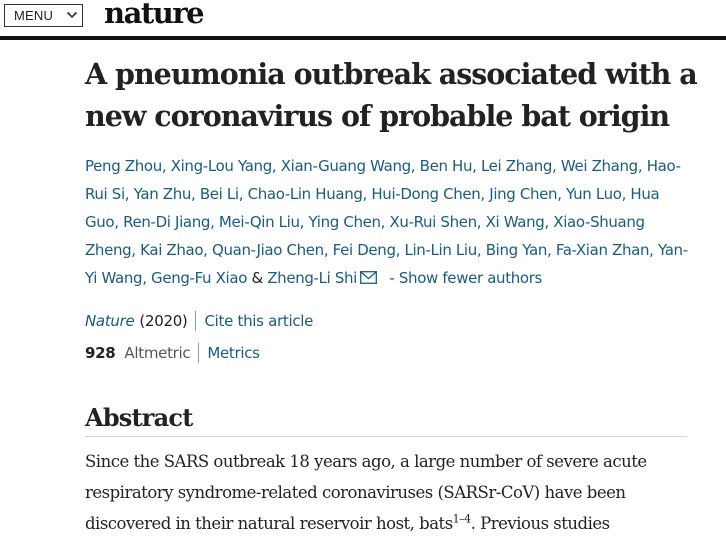 The image size is (726, 539). What do you see at coordinates (540, 523) in the screenshot?
I see `abstract-text-part2: . Previous studies` at bounding box center [540, 523].